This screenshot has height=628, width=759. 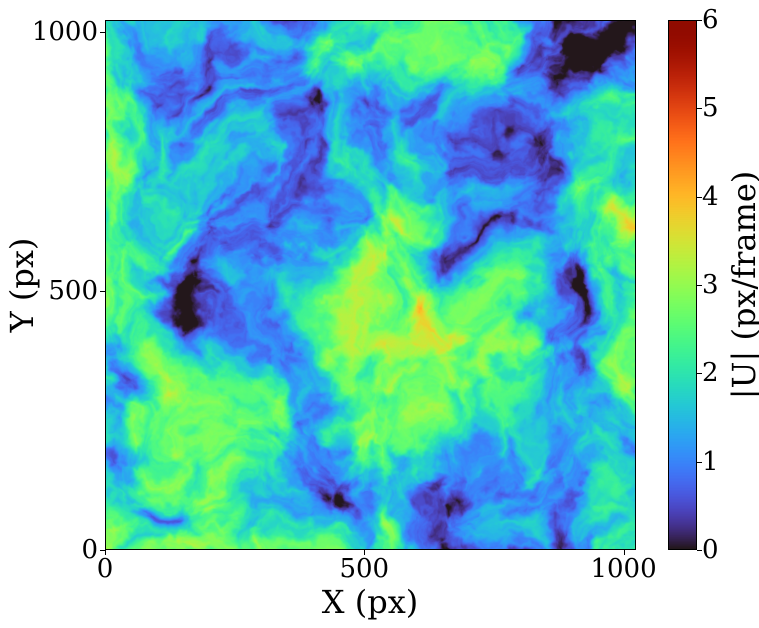 I want to click on y-tick-label: 0, so click(x=89, y=550).